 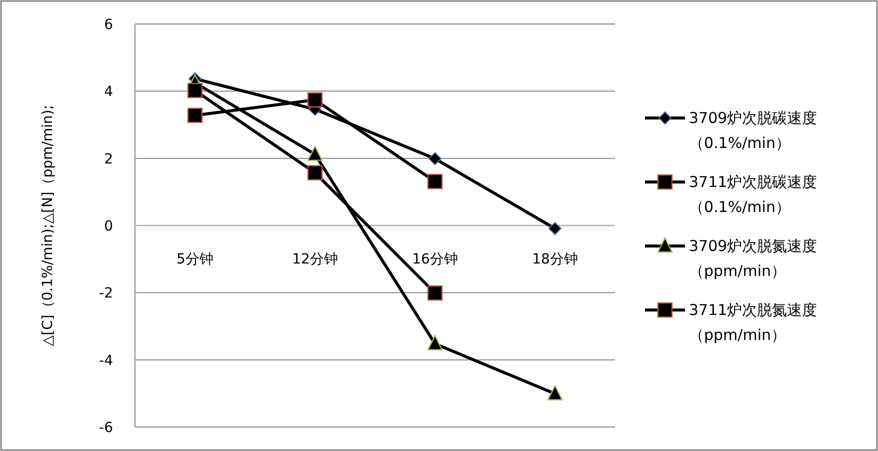 What do you see at coordinates (753, 322) in the screenshot?
I see `legend-label: 3711炉次脱氮速度（ppm/min）` at bounding box center [753, 322].